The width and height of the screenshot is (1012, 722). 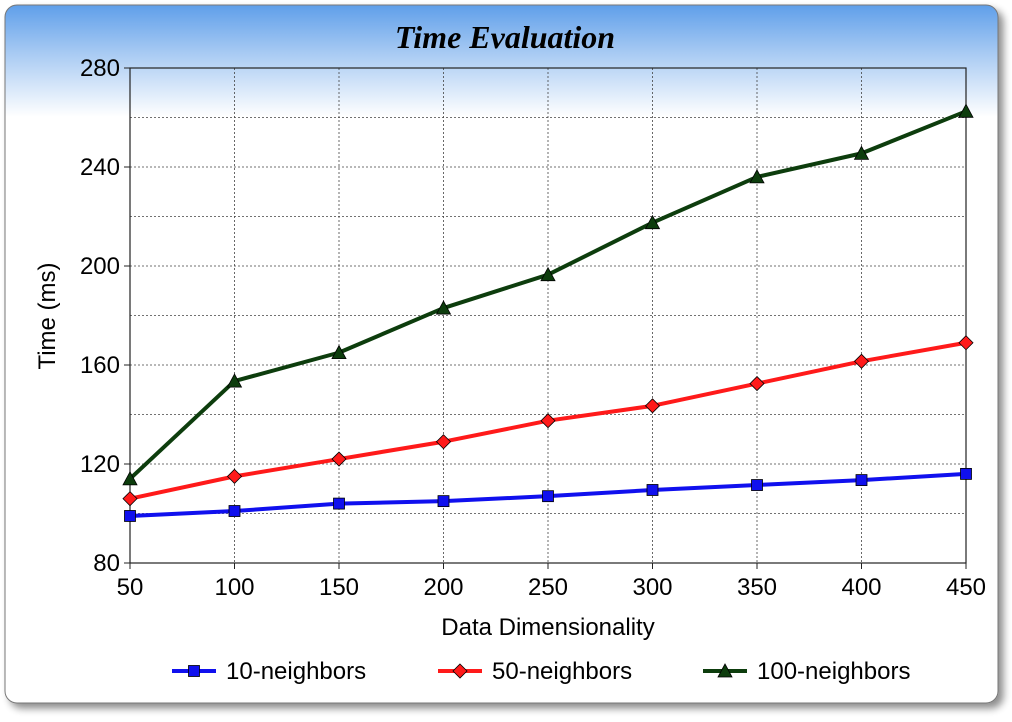 What do you see at coordinates (234, 587) in the screenshot?
I see `x-tick-label: 100` at bounding box center [234, 587].